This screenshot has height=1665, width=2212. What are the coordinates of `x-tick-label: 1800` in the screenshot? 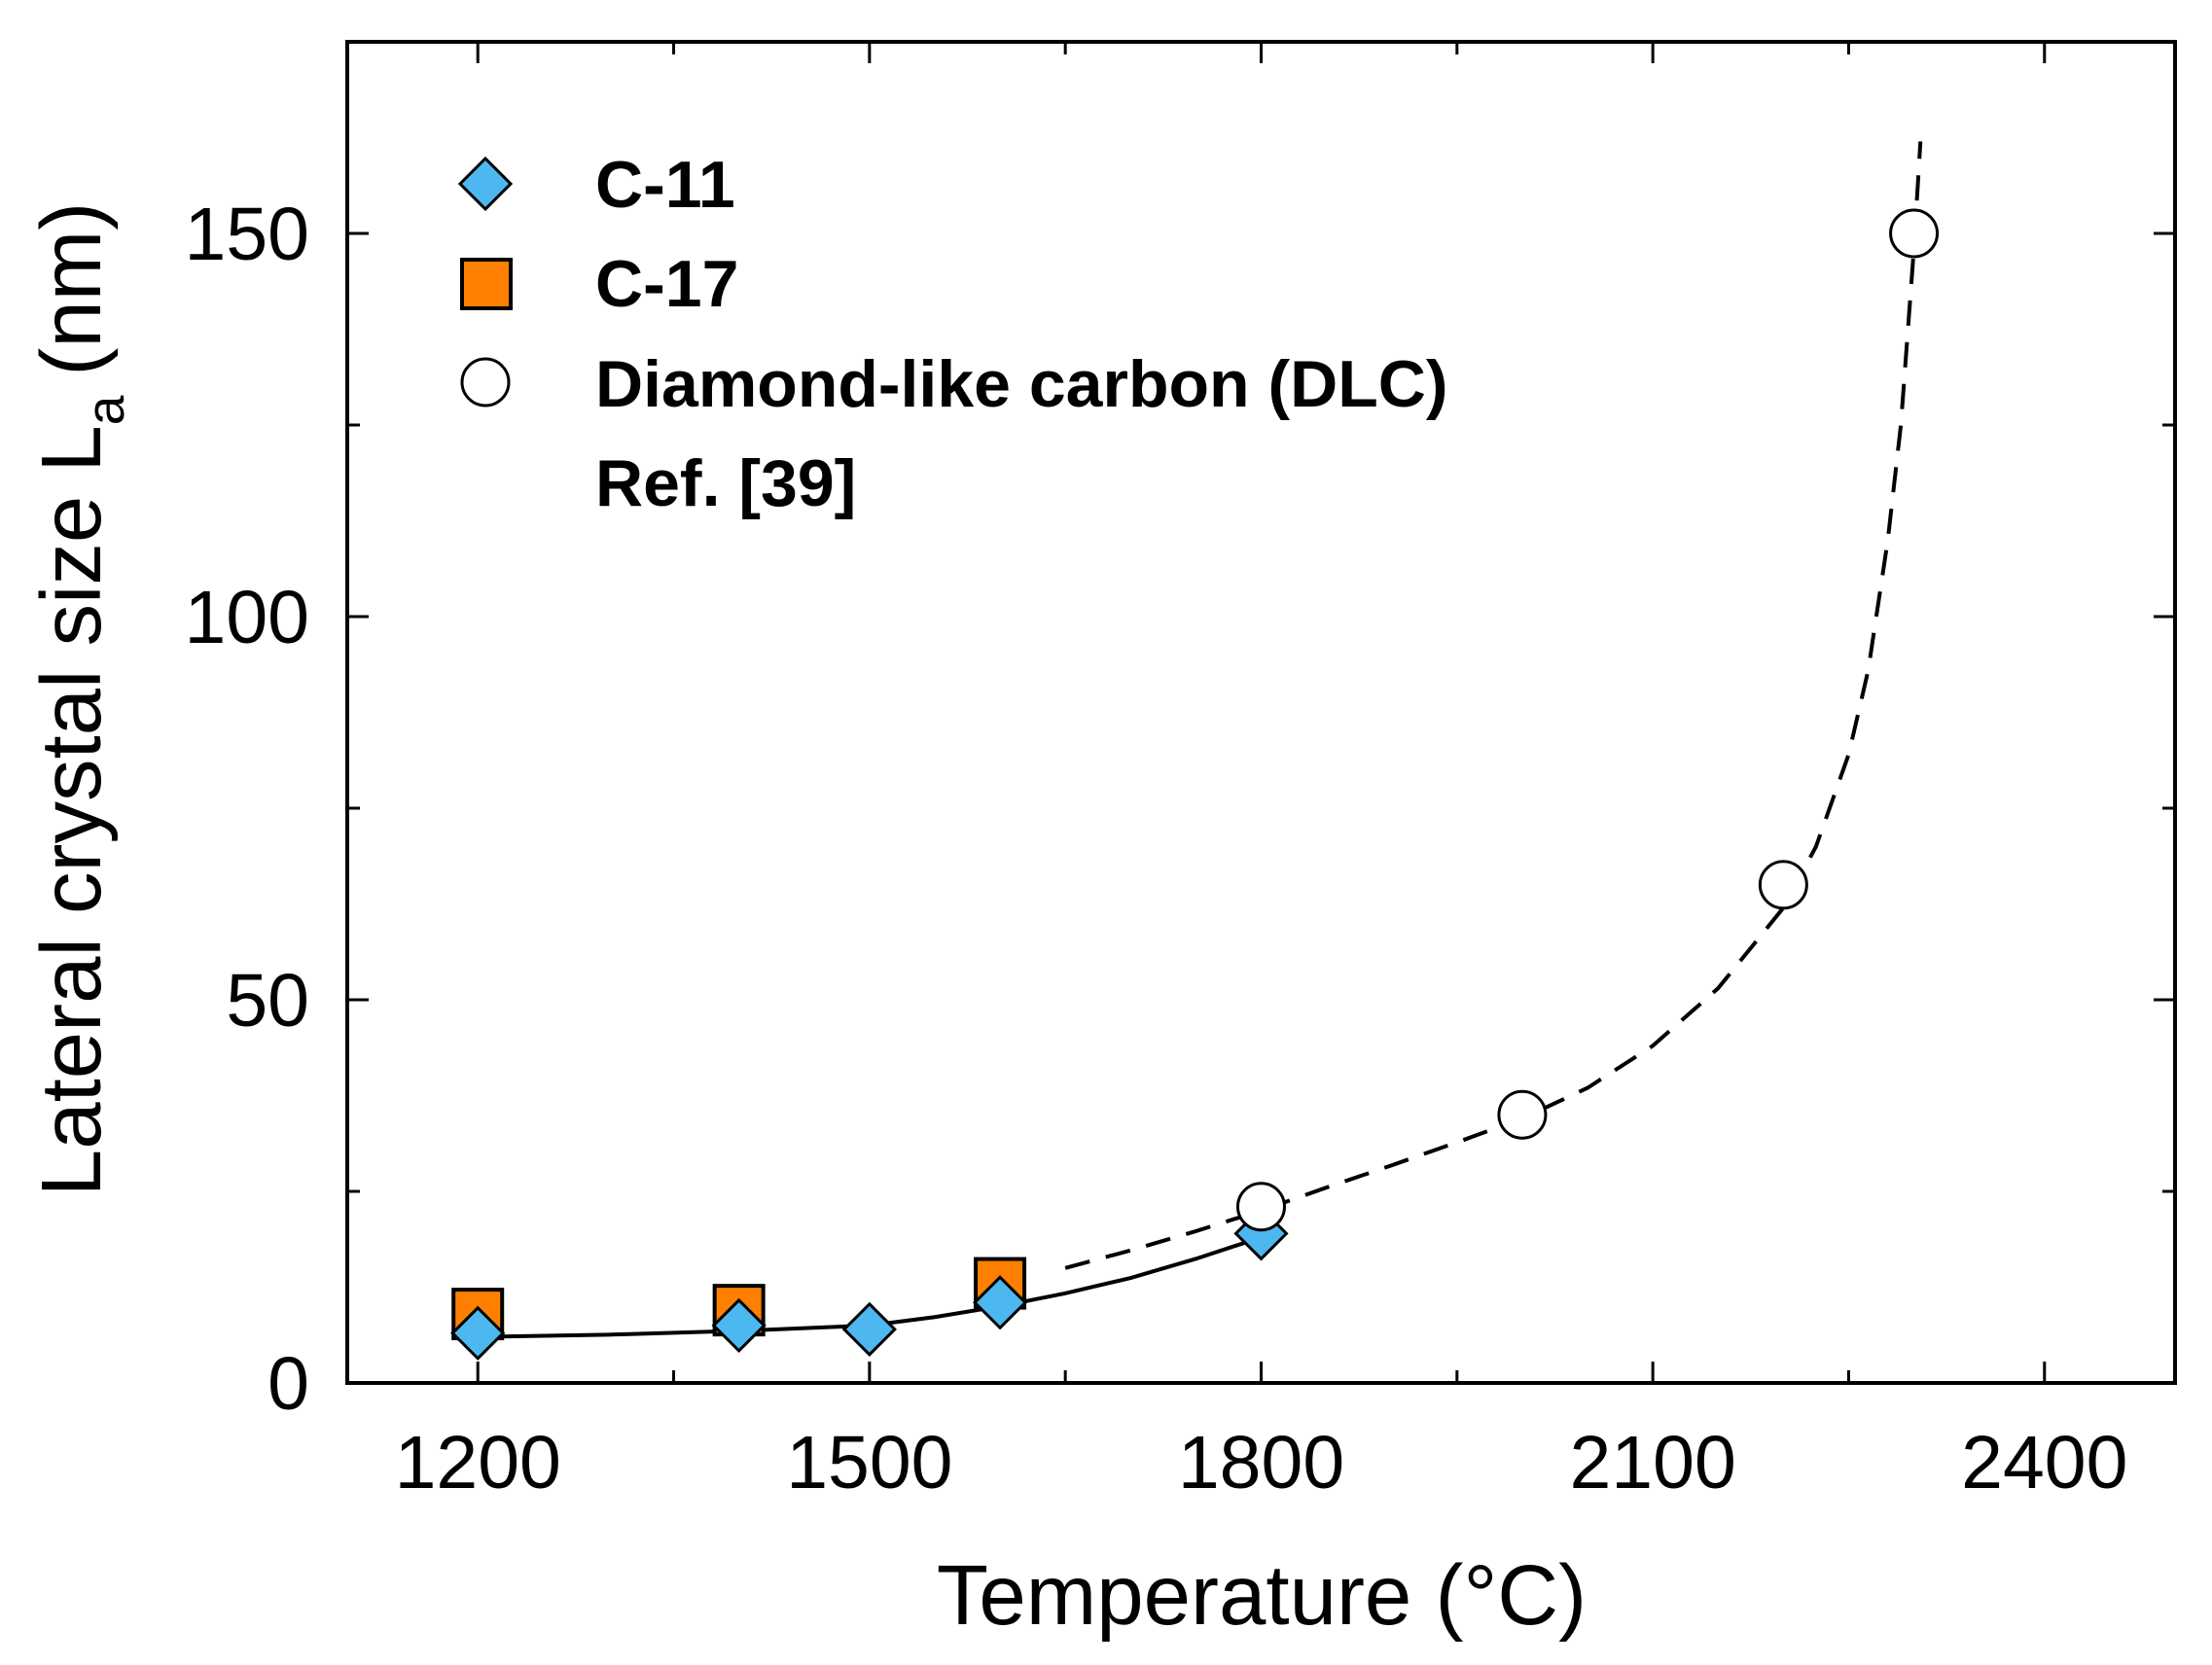 It's located at (1261, 1463).